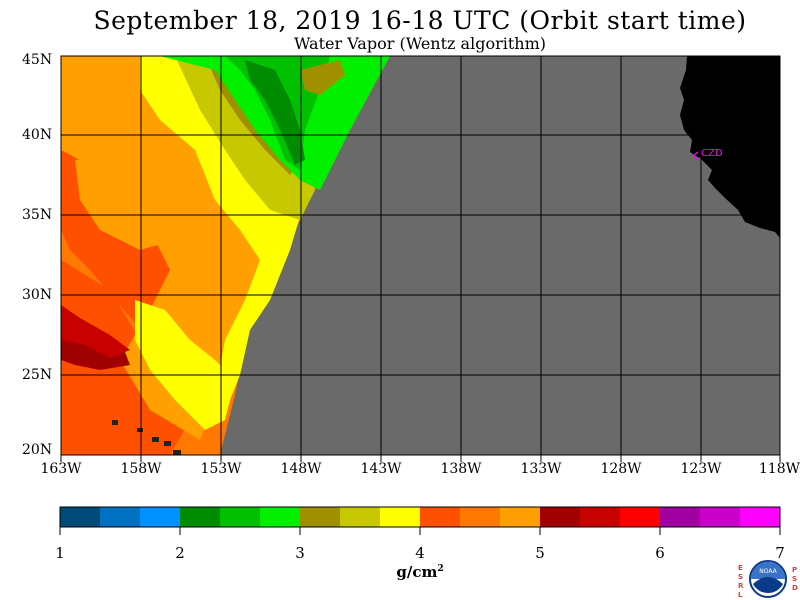 The height and width of the screenshot is (600, 800). What do you see at coordinates (417, 572) in the screenshot?
I see `units-text: g/cm` at bounding box center [417, 572].